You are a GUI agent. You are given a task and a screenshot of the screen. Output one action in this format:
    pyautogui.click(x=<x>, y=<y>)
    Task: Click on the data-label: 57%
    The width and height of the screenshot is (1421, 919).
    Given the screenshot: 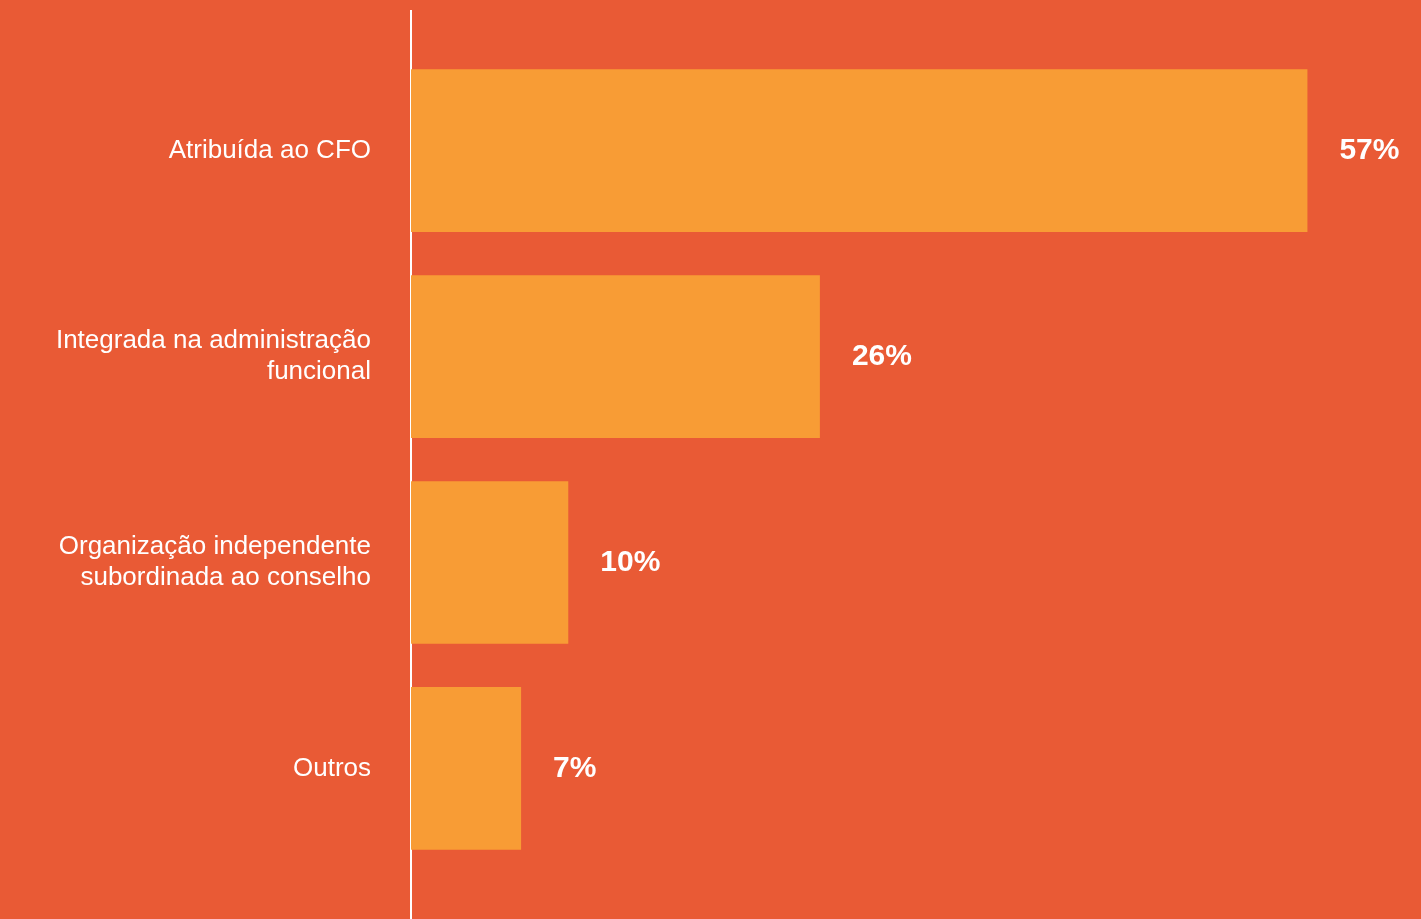 What is the action you would take?
    pyautogui.click(x=1369, y=148)
    